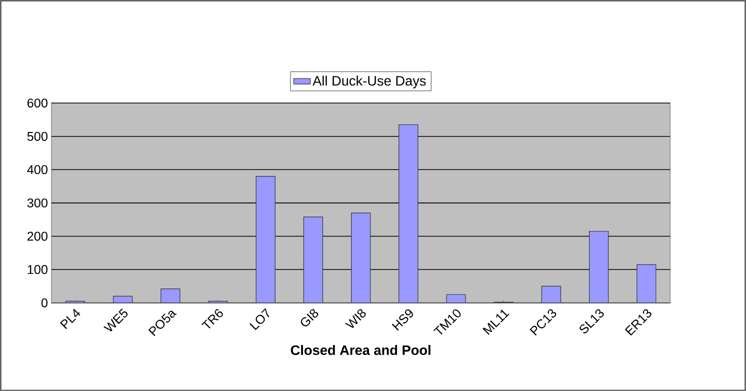 This screenshot has width=746, height=391. What do you see at coordinates (212, 318) in the screenshot?
I see `x-tick-label: TR6` at bounding box center [212, 318].